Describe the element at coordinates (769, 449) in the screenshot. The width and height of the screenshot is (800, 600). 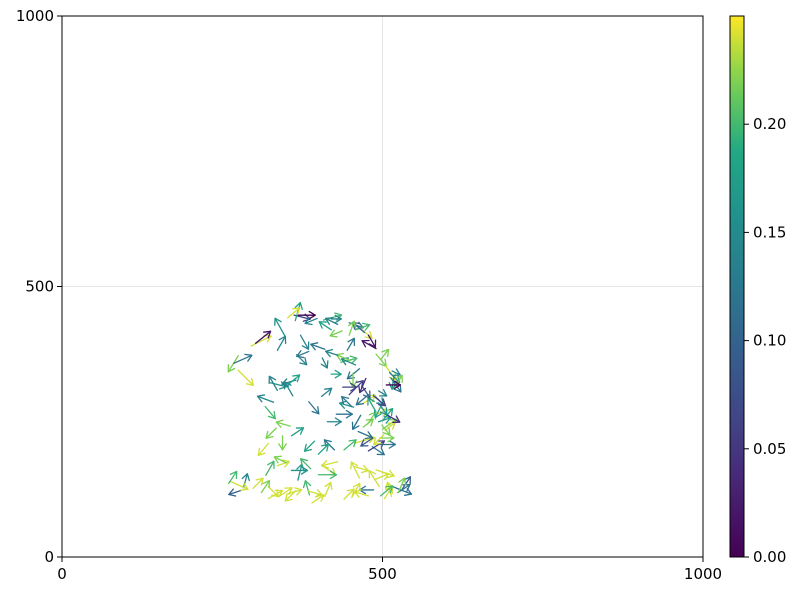
I see `colorbar-tick-label: 0.05` at that location.